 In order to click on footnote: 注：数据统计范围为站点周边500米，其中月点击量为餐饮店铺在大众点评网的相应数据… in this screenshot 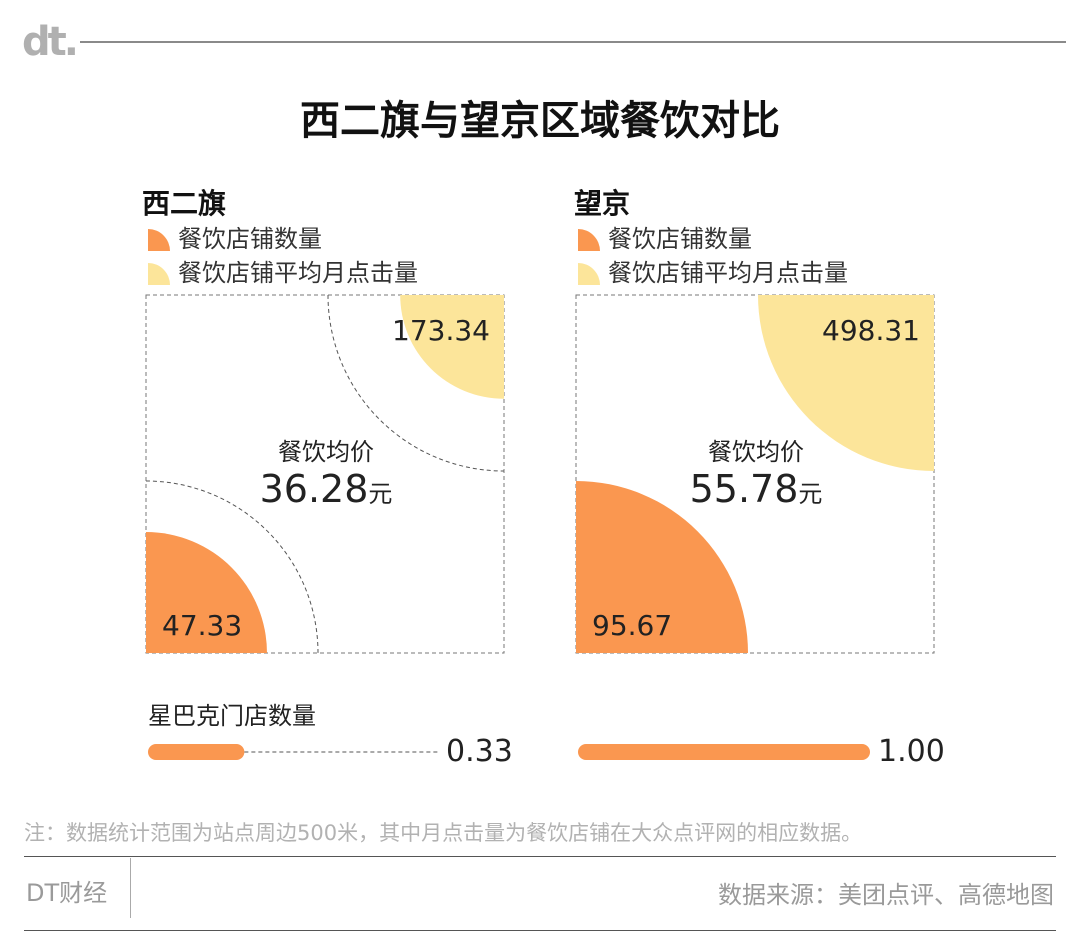, I will do `click(443, 833)`.